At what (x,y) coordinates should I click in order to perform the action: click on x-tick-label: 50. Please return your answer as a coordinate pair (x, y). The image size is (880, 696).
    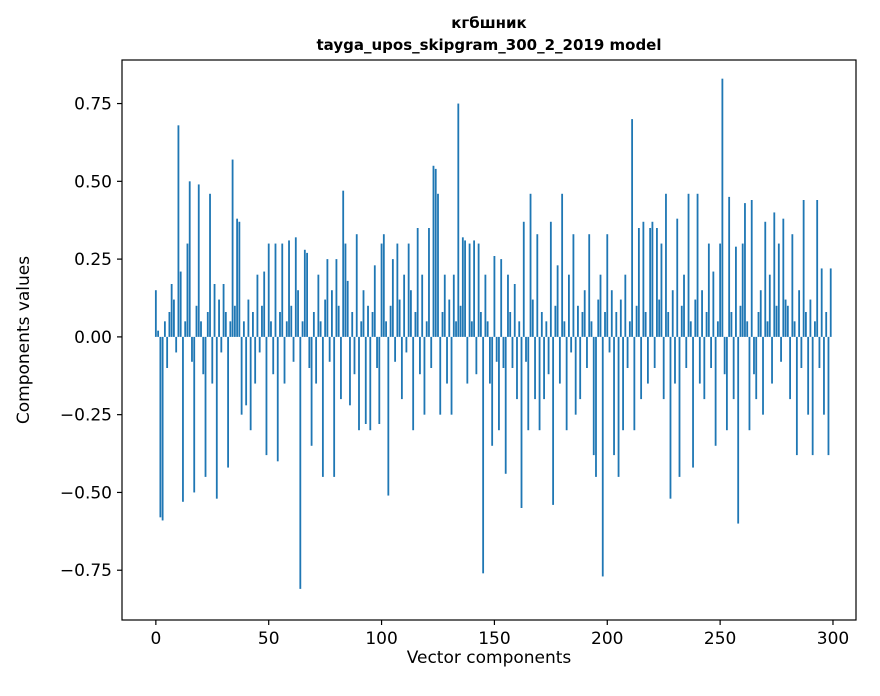
    Looking at the image, I should click on (269, 639).